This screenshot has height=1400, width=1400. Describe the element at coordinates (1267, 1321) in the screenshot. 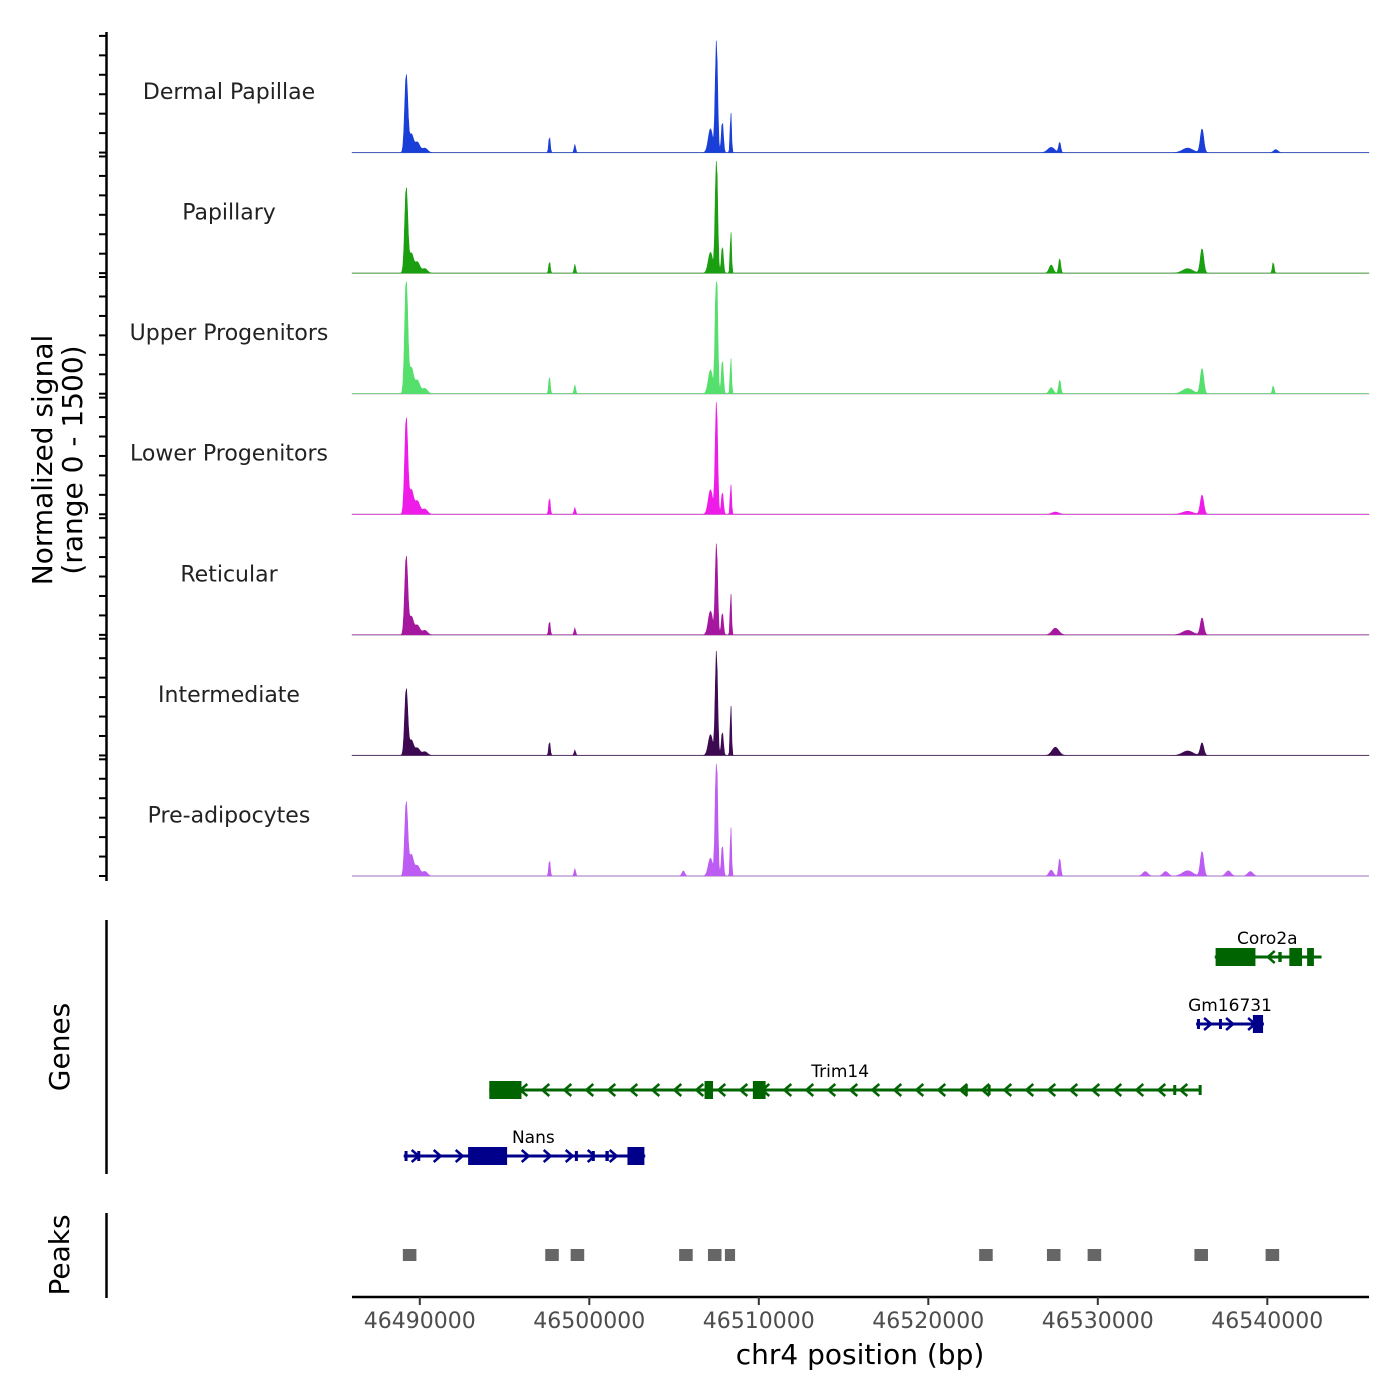

I see `x-tick-label: 46540000` at that location.